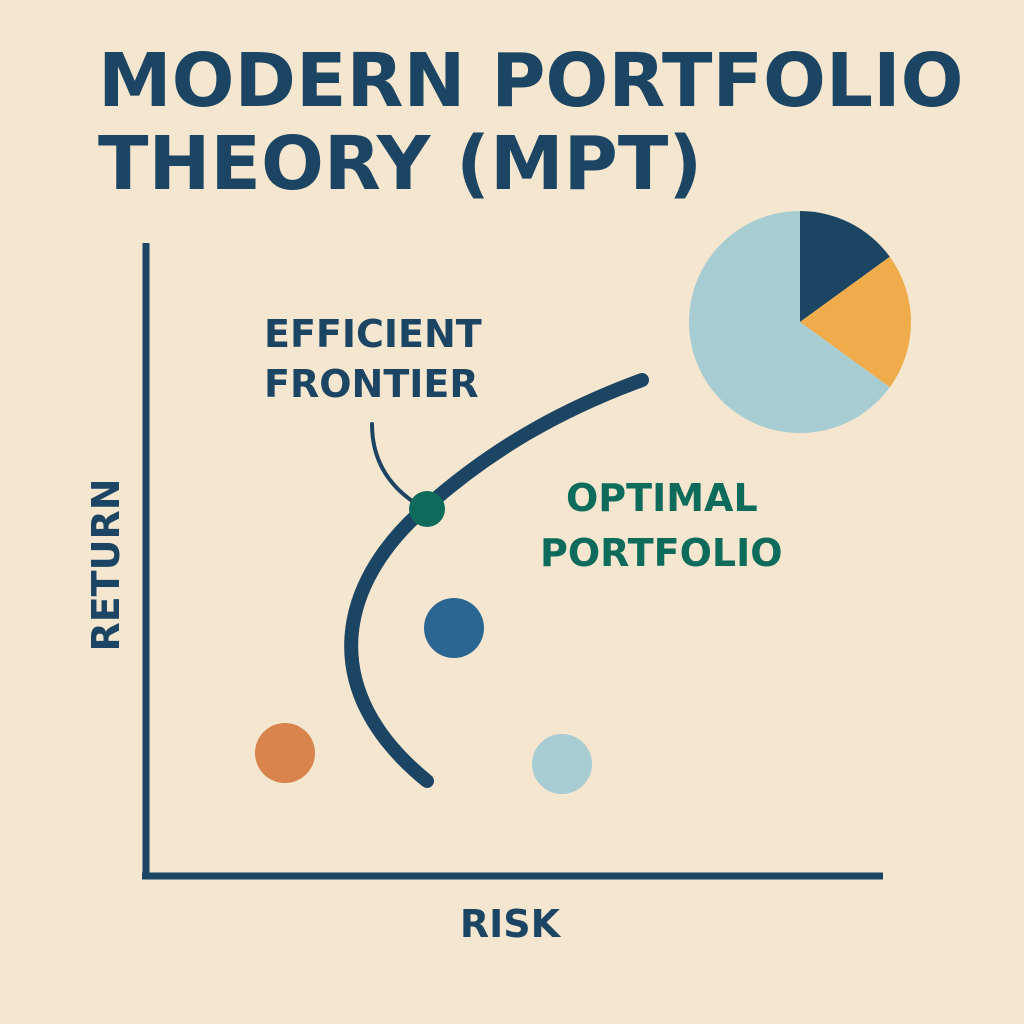 The width and height of the screenshot is (1024, 1024). What do you see at coordinates (373, 334) in the screenshot?
I see `efficient-frontier-label-line-1: EFFICIENT` at bounding box center [373, 334].